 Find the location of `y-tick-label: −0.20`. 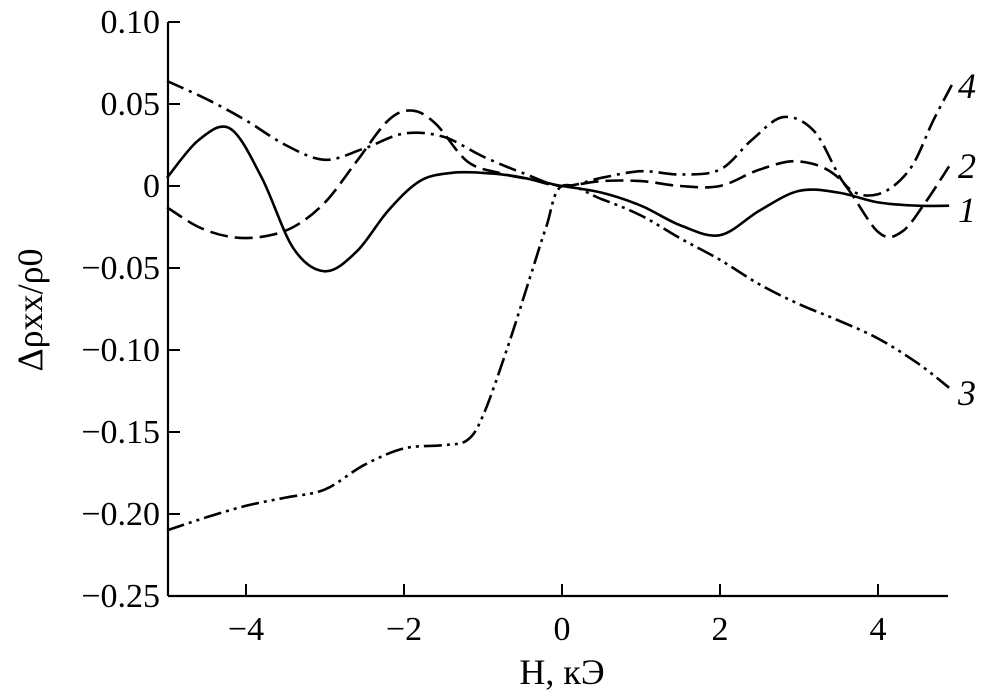

y-tick-label: −0.20 is located at coordinates (120, 514).